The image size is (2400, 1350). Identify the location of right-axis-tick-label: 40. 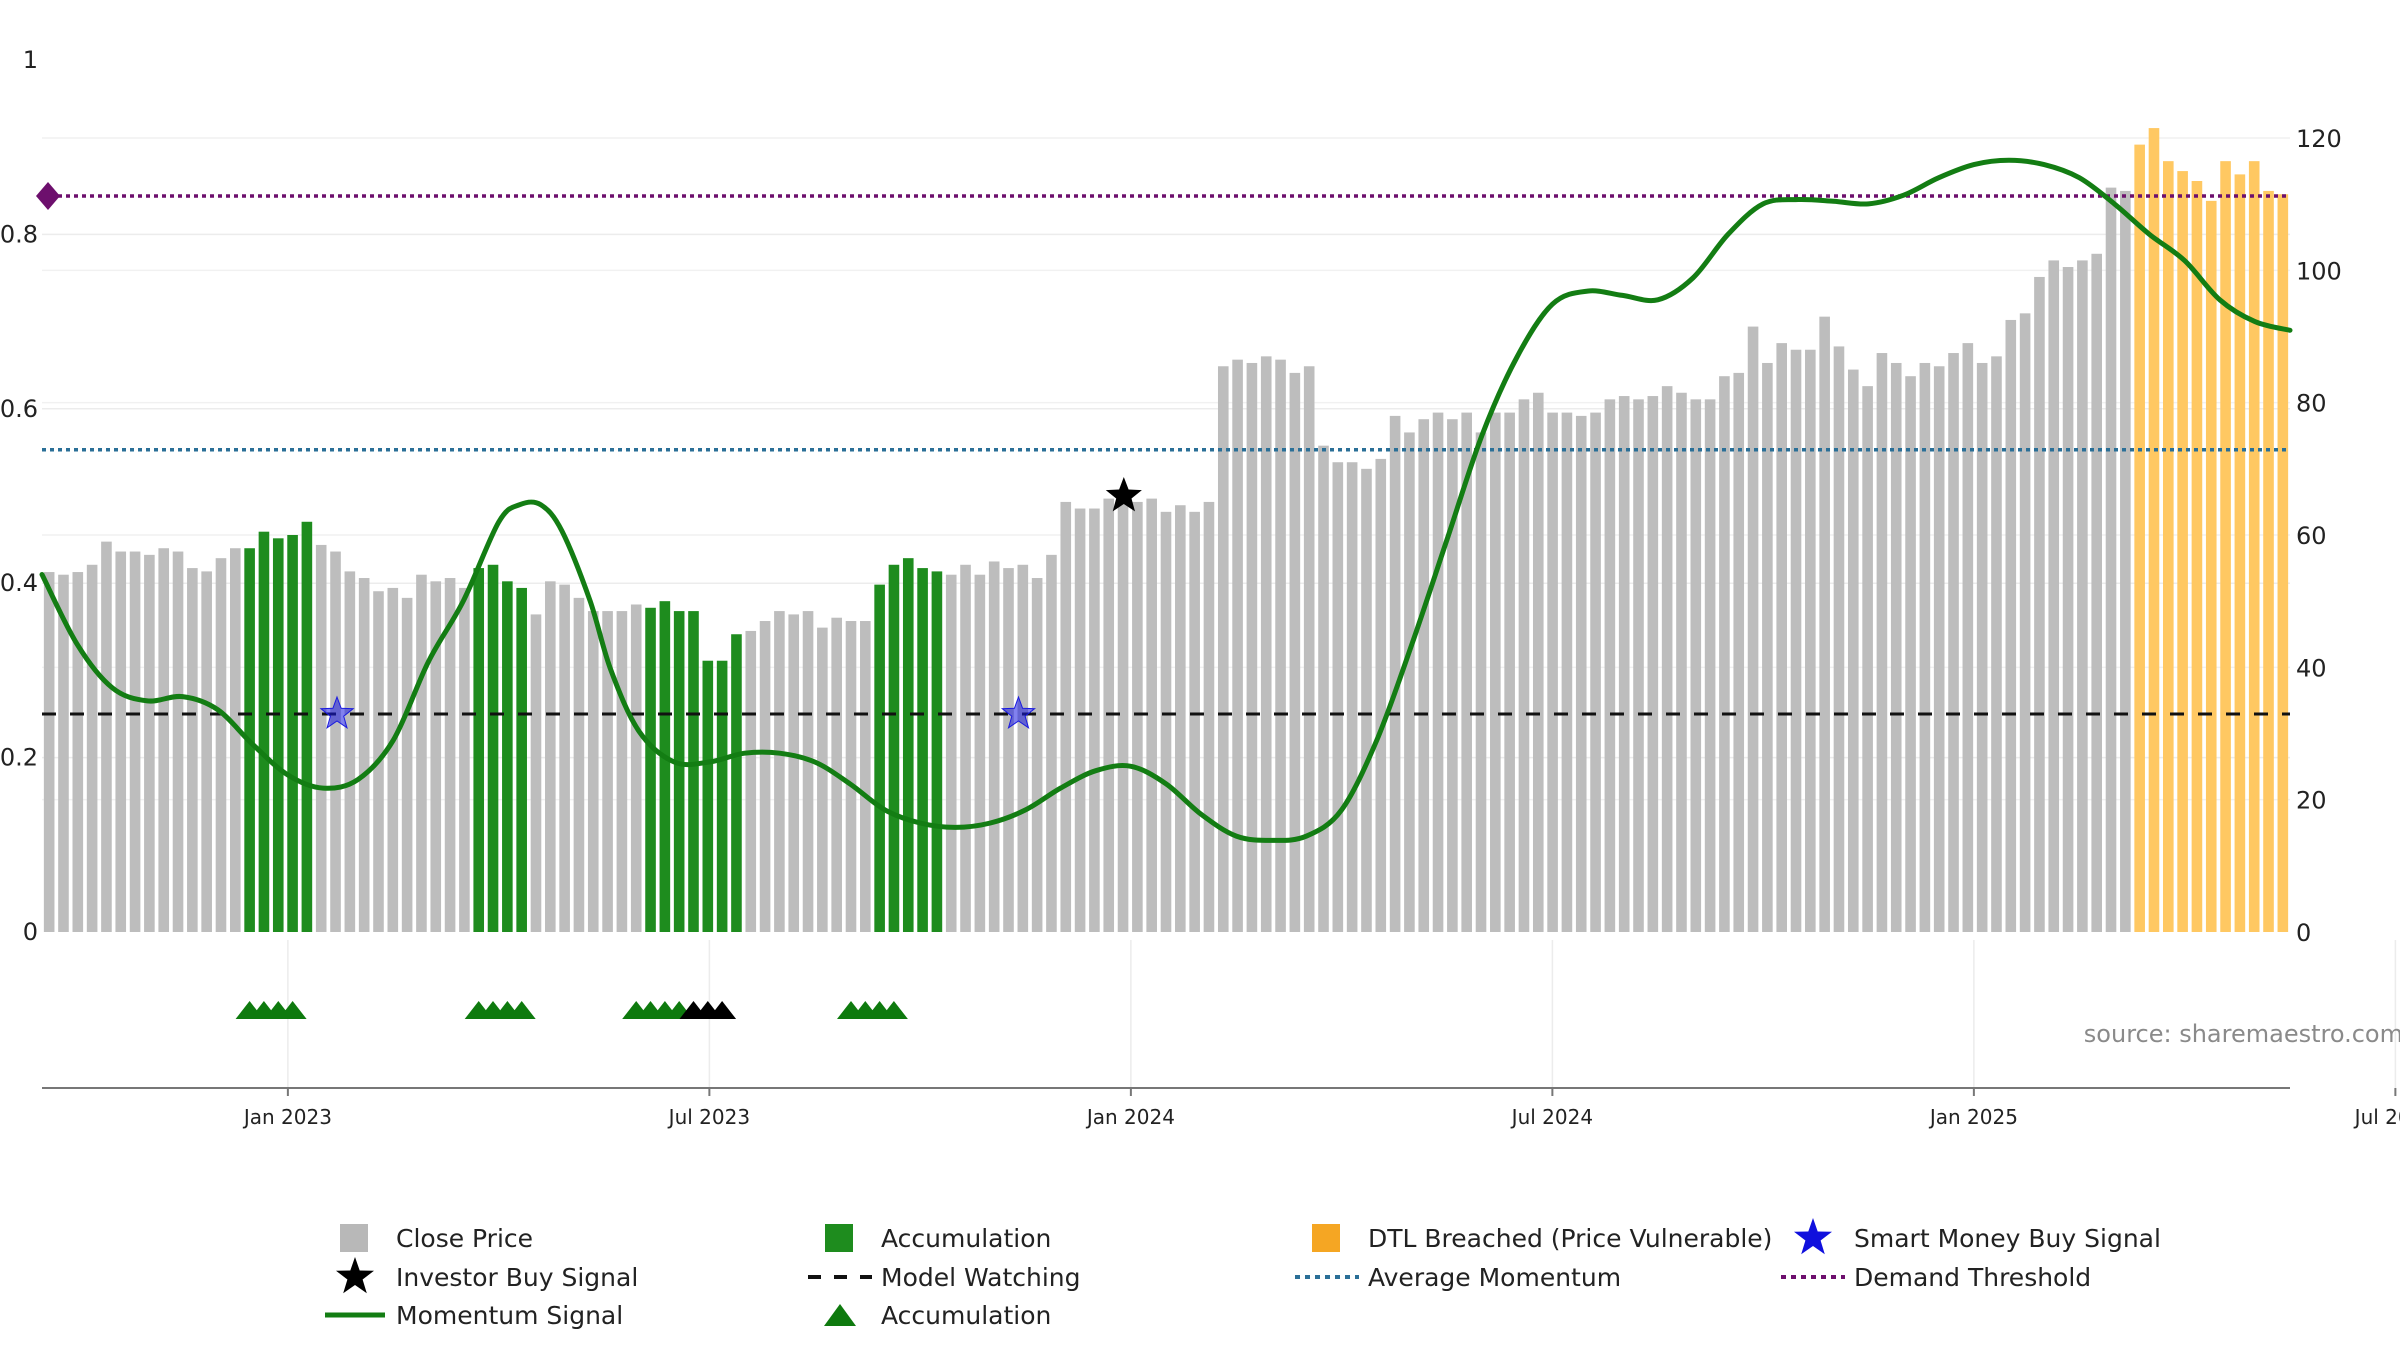
(2311, 668).